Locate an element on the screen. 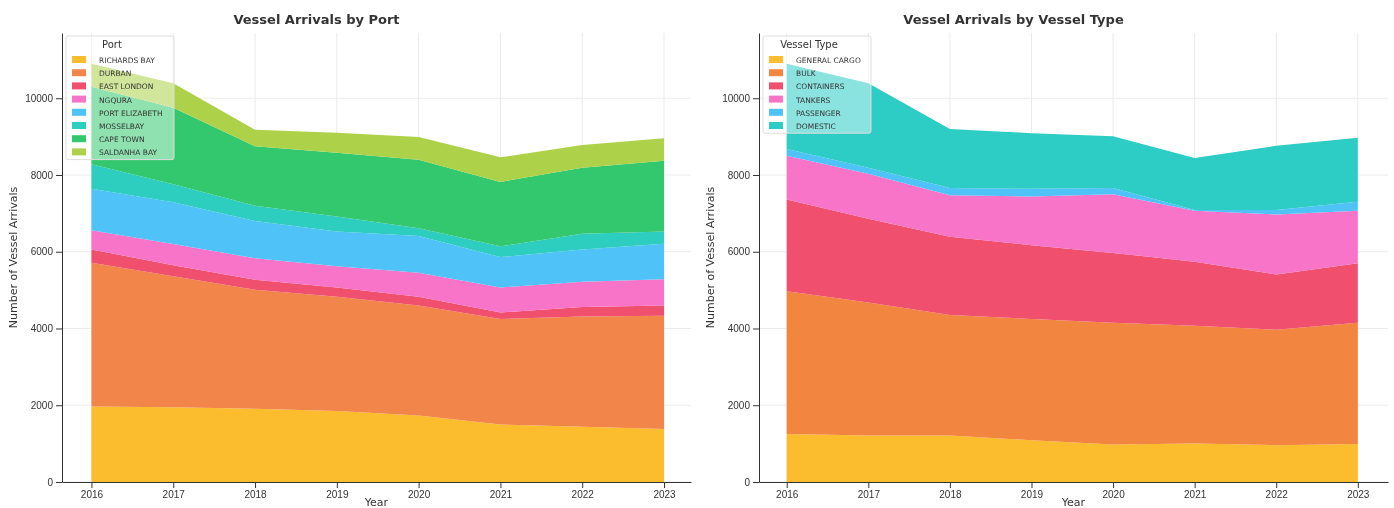  chart-title: Vessel Arrivals by Port is located at coordinates (316, 19).